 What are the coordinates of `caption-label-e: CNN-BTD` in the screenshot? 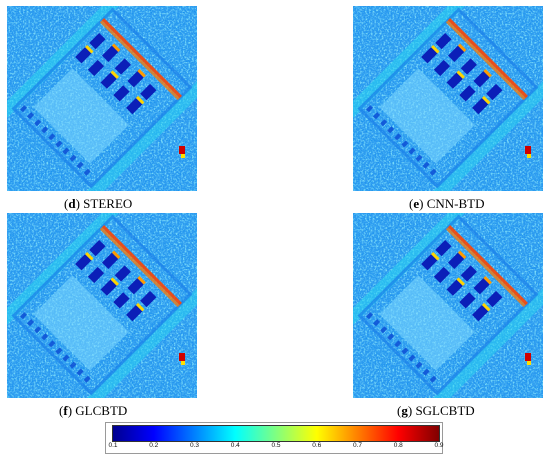 It's located at (455, 203).